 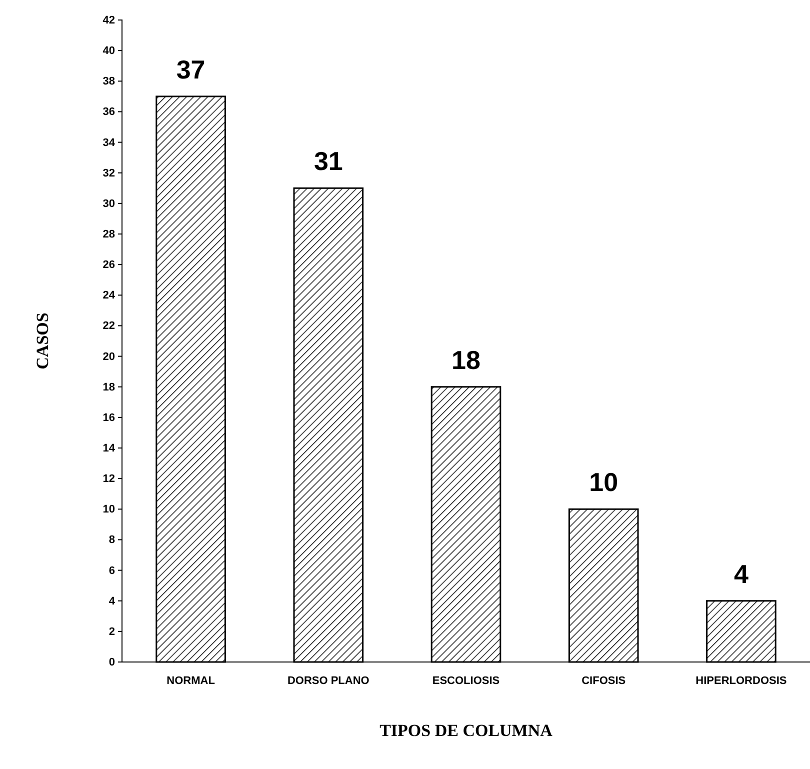 I want to click on y-tick-label: 6, so click(x=111, y=570).